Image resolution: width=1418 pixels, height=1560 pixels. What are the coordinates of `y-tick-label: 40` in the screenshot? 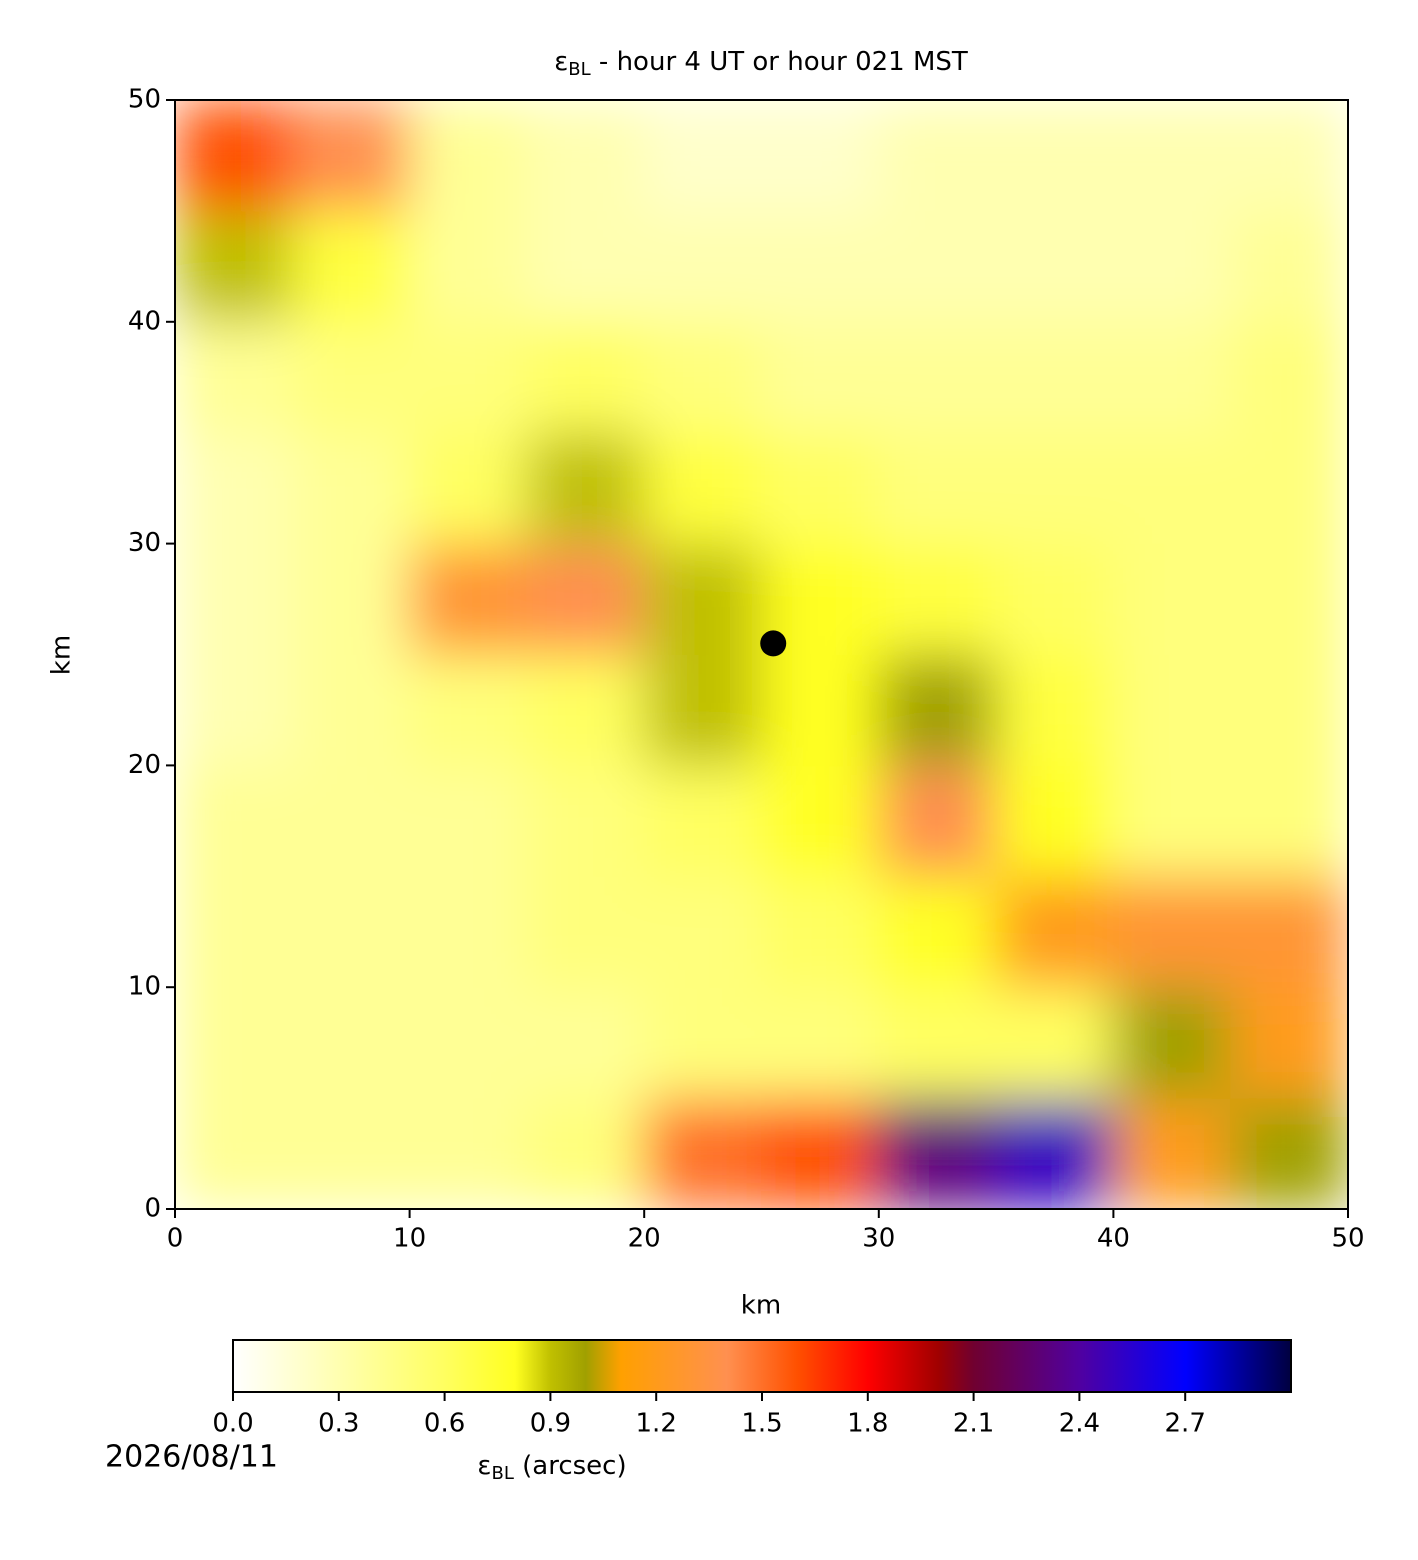 It's located at (144, 321).